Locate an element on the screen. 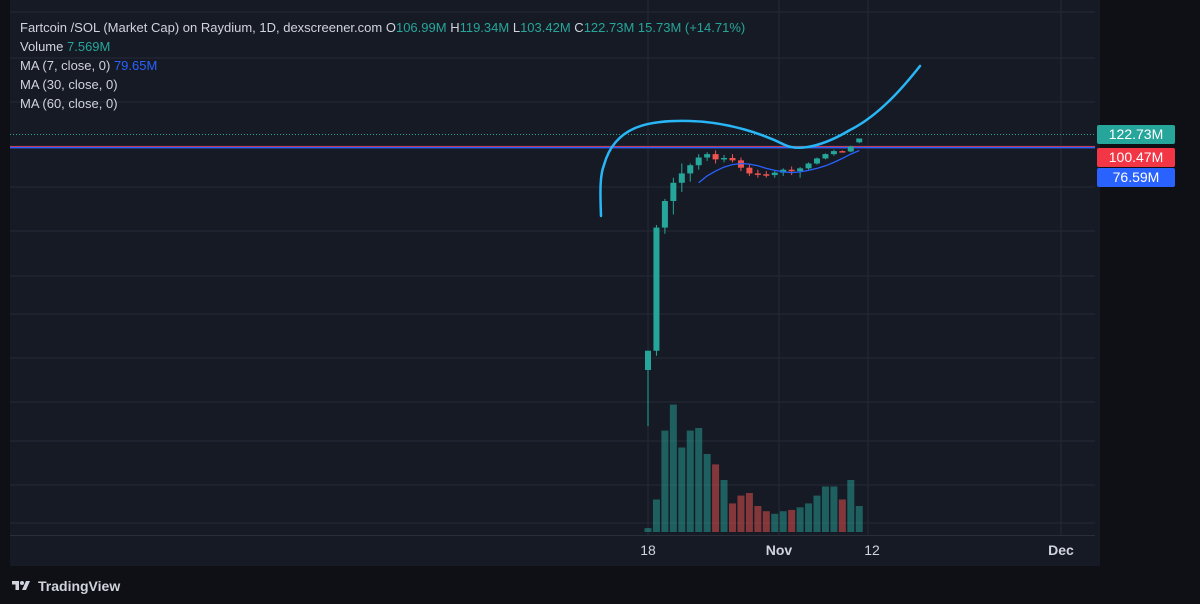 The height and width of the screenshot is (604, 1200). legend-ma30-row: MA (30, close, 0) is located at coordinates (382, 84).